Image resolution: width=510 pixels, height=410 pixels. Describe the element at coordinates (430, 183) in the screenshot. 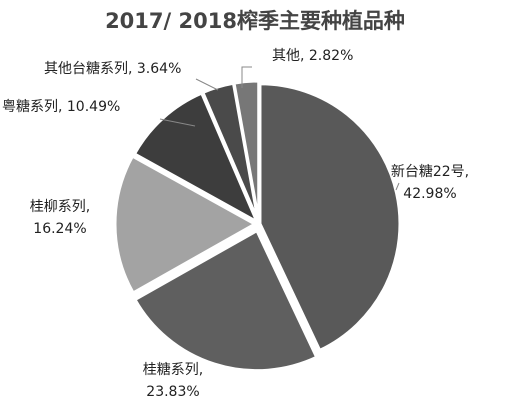

I see `slice-label-1: 新台糖22号, 42.98%` at that location.